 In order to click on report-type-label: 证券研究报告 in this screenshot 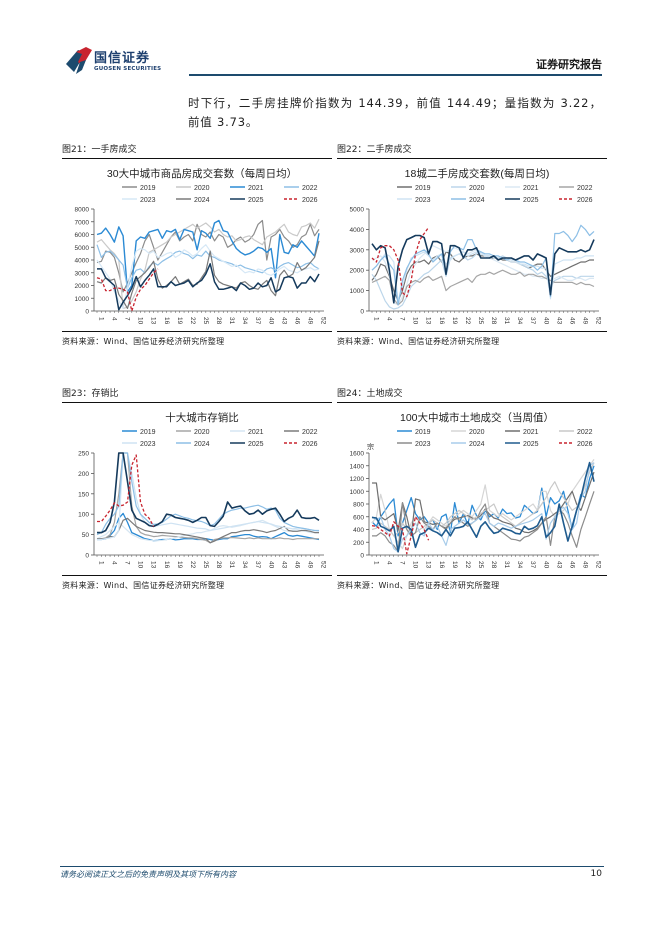, I will do `click(569, 64)`.